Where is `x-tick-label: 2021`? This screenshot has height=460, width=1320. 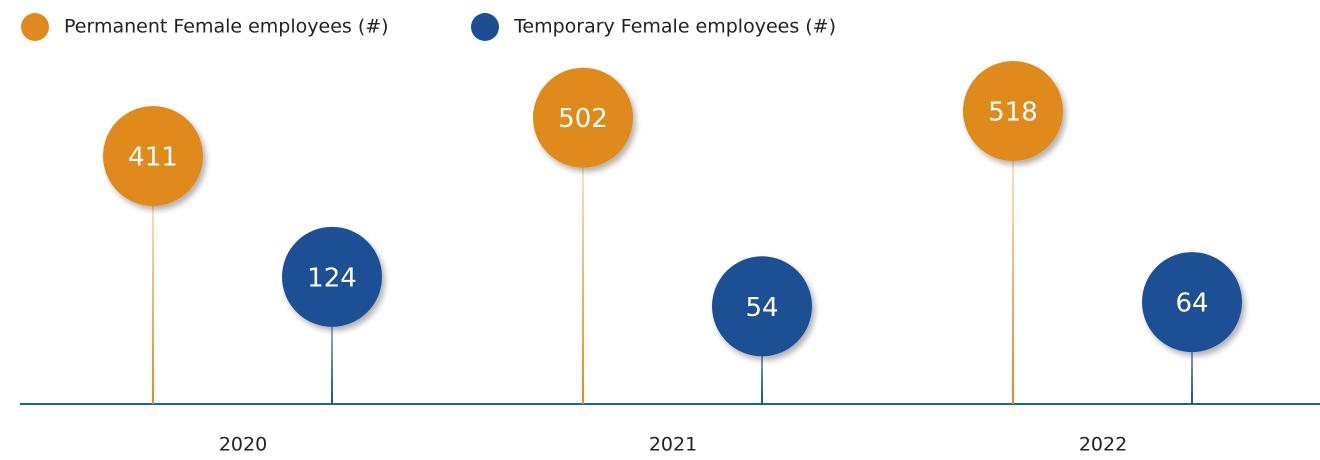
x-tick-label: 2021 is located at coordinates (673, 445).